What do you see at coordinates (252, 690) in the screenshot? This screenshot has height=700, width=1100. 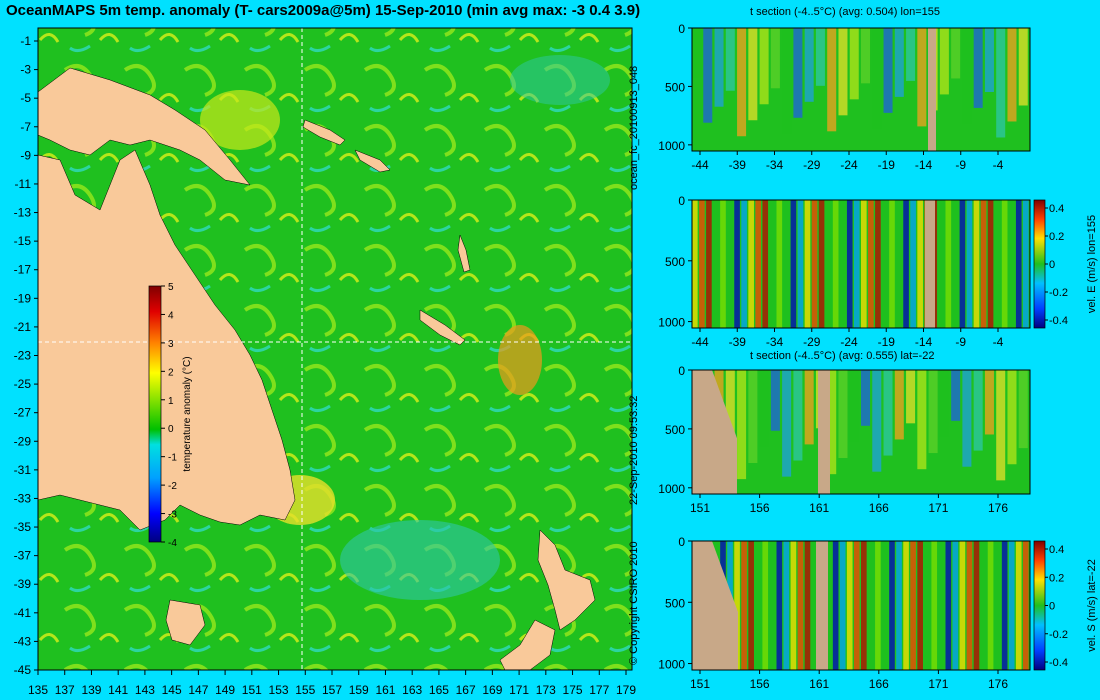 I see `lon-tick-label: 151` at bounding box center [252, 690].